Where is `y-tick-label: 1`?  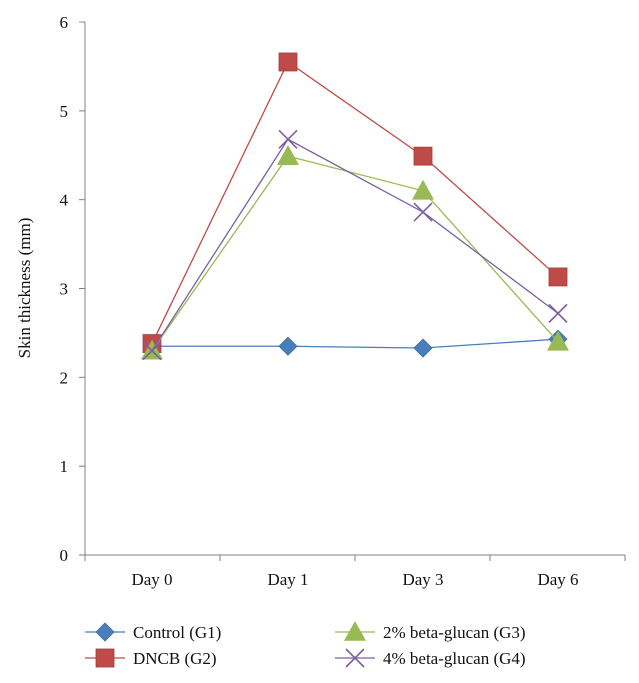 y-tick-label: 1 is located at coordinates (64, 466).